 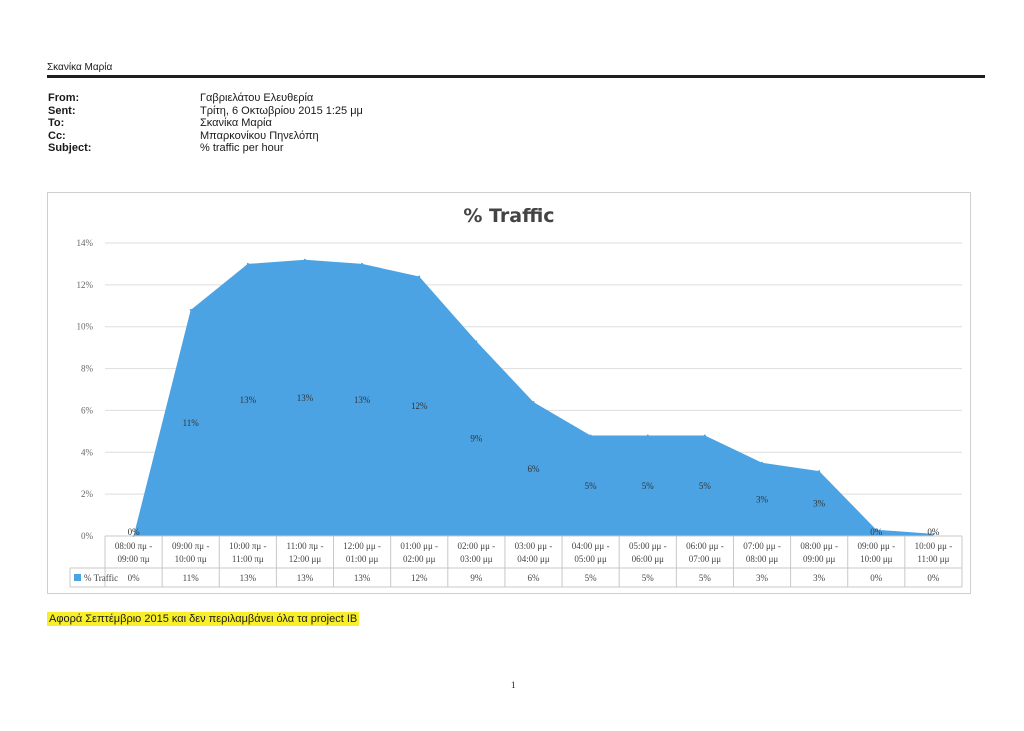 I want to click on x-tick-label: 05:00 μμ -, so click(x=648, y=546).